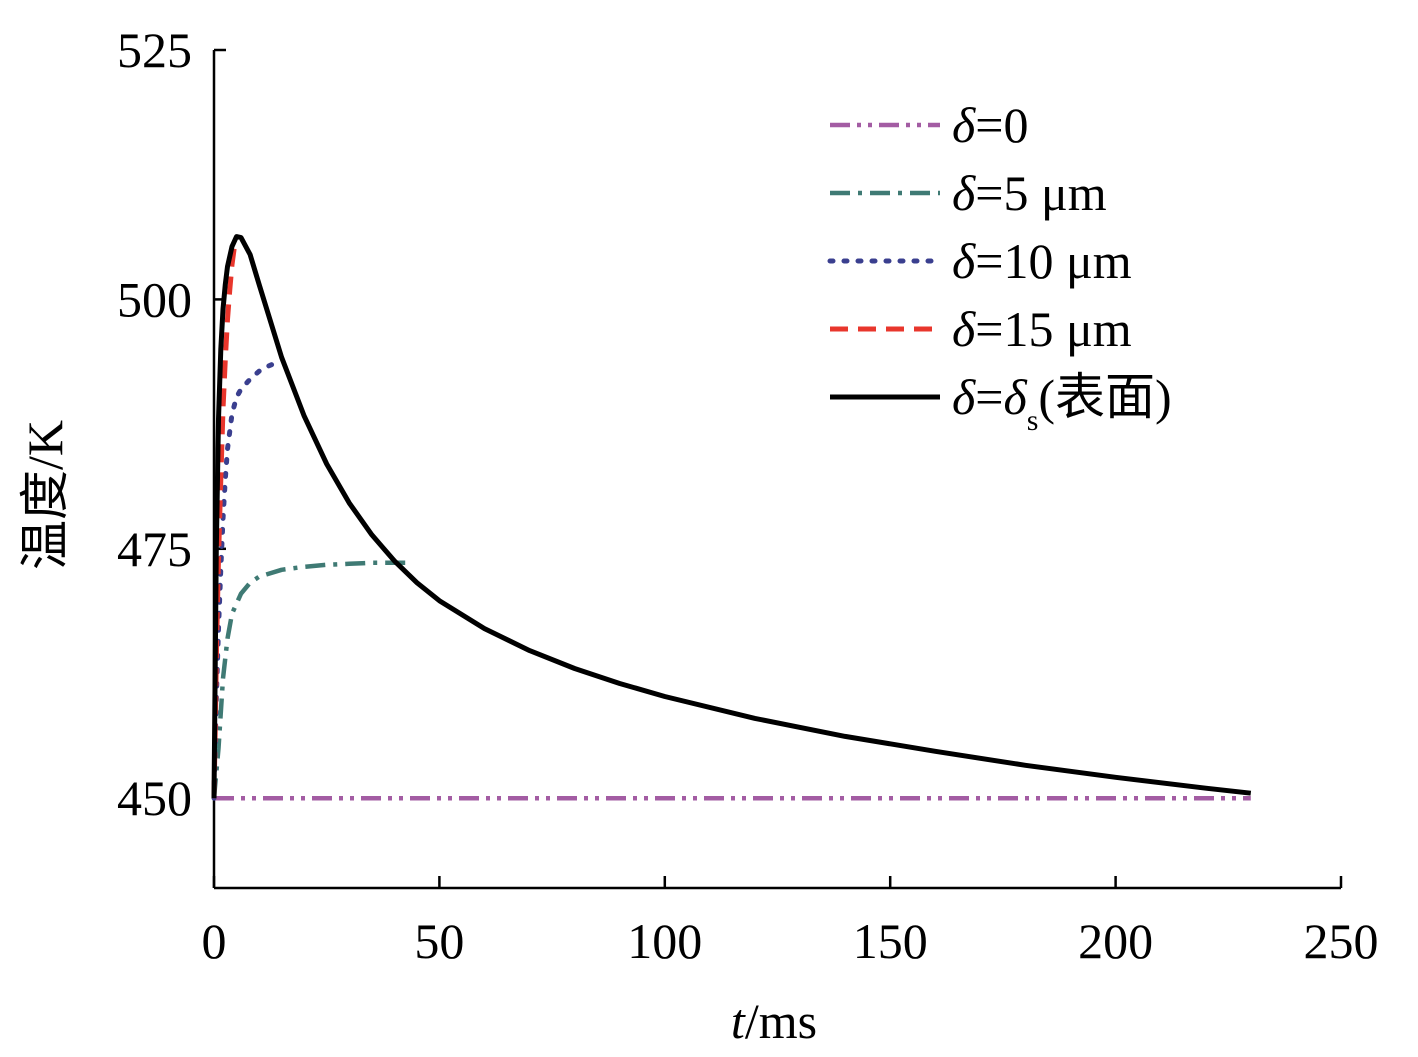  Describe the element at coordinates (1341, 941) in the screenshot. I see `x-tick-label: 250` at that location.